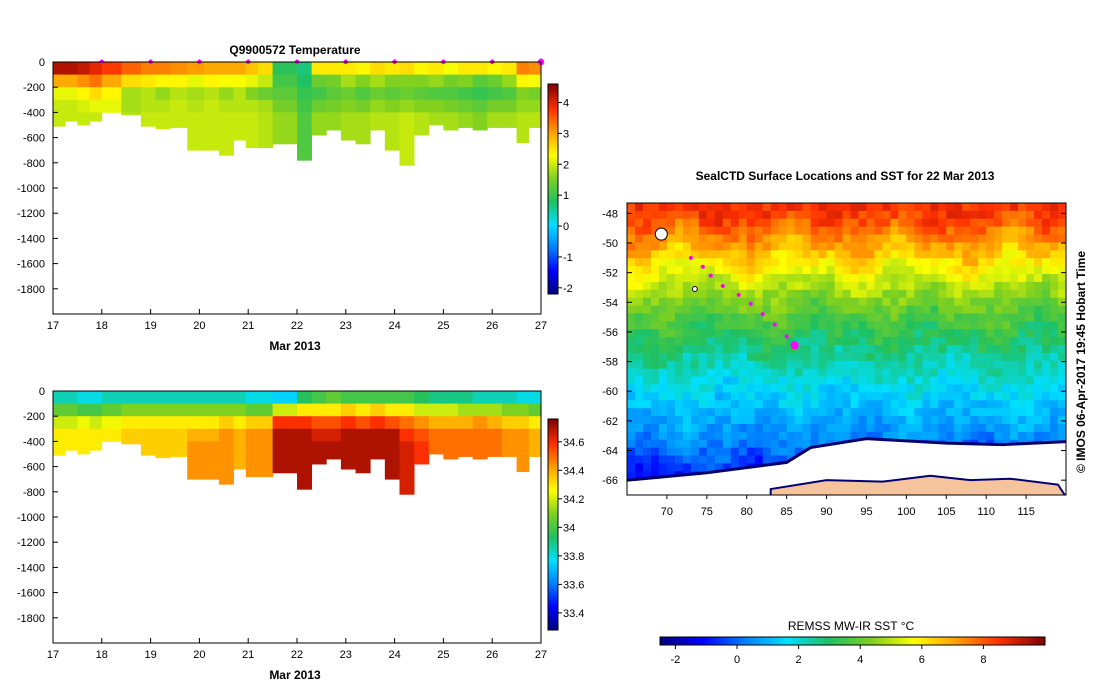  I want to click on x-tick-label: 25, so click(443, 326).